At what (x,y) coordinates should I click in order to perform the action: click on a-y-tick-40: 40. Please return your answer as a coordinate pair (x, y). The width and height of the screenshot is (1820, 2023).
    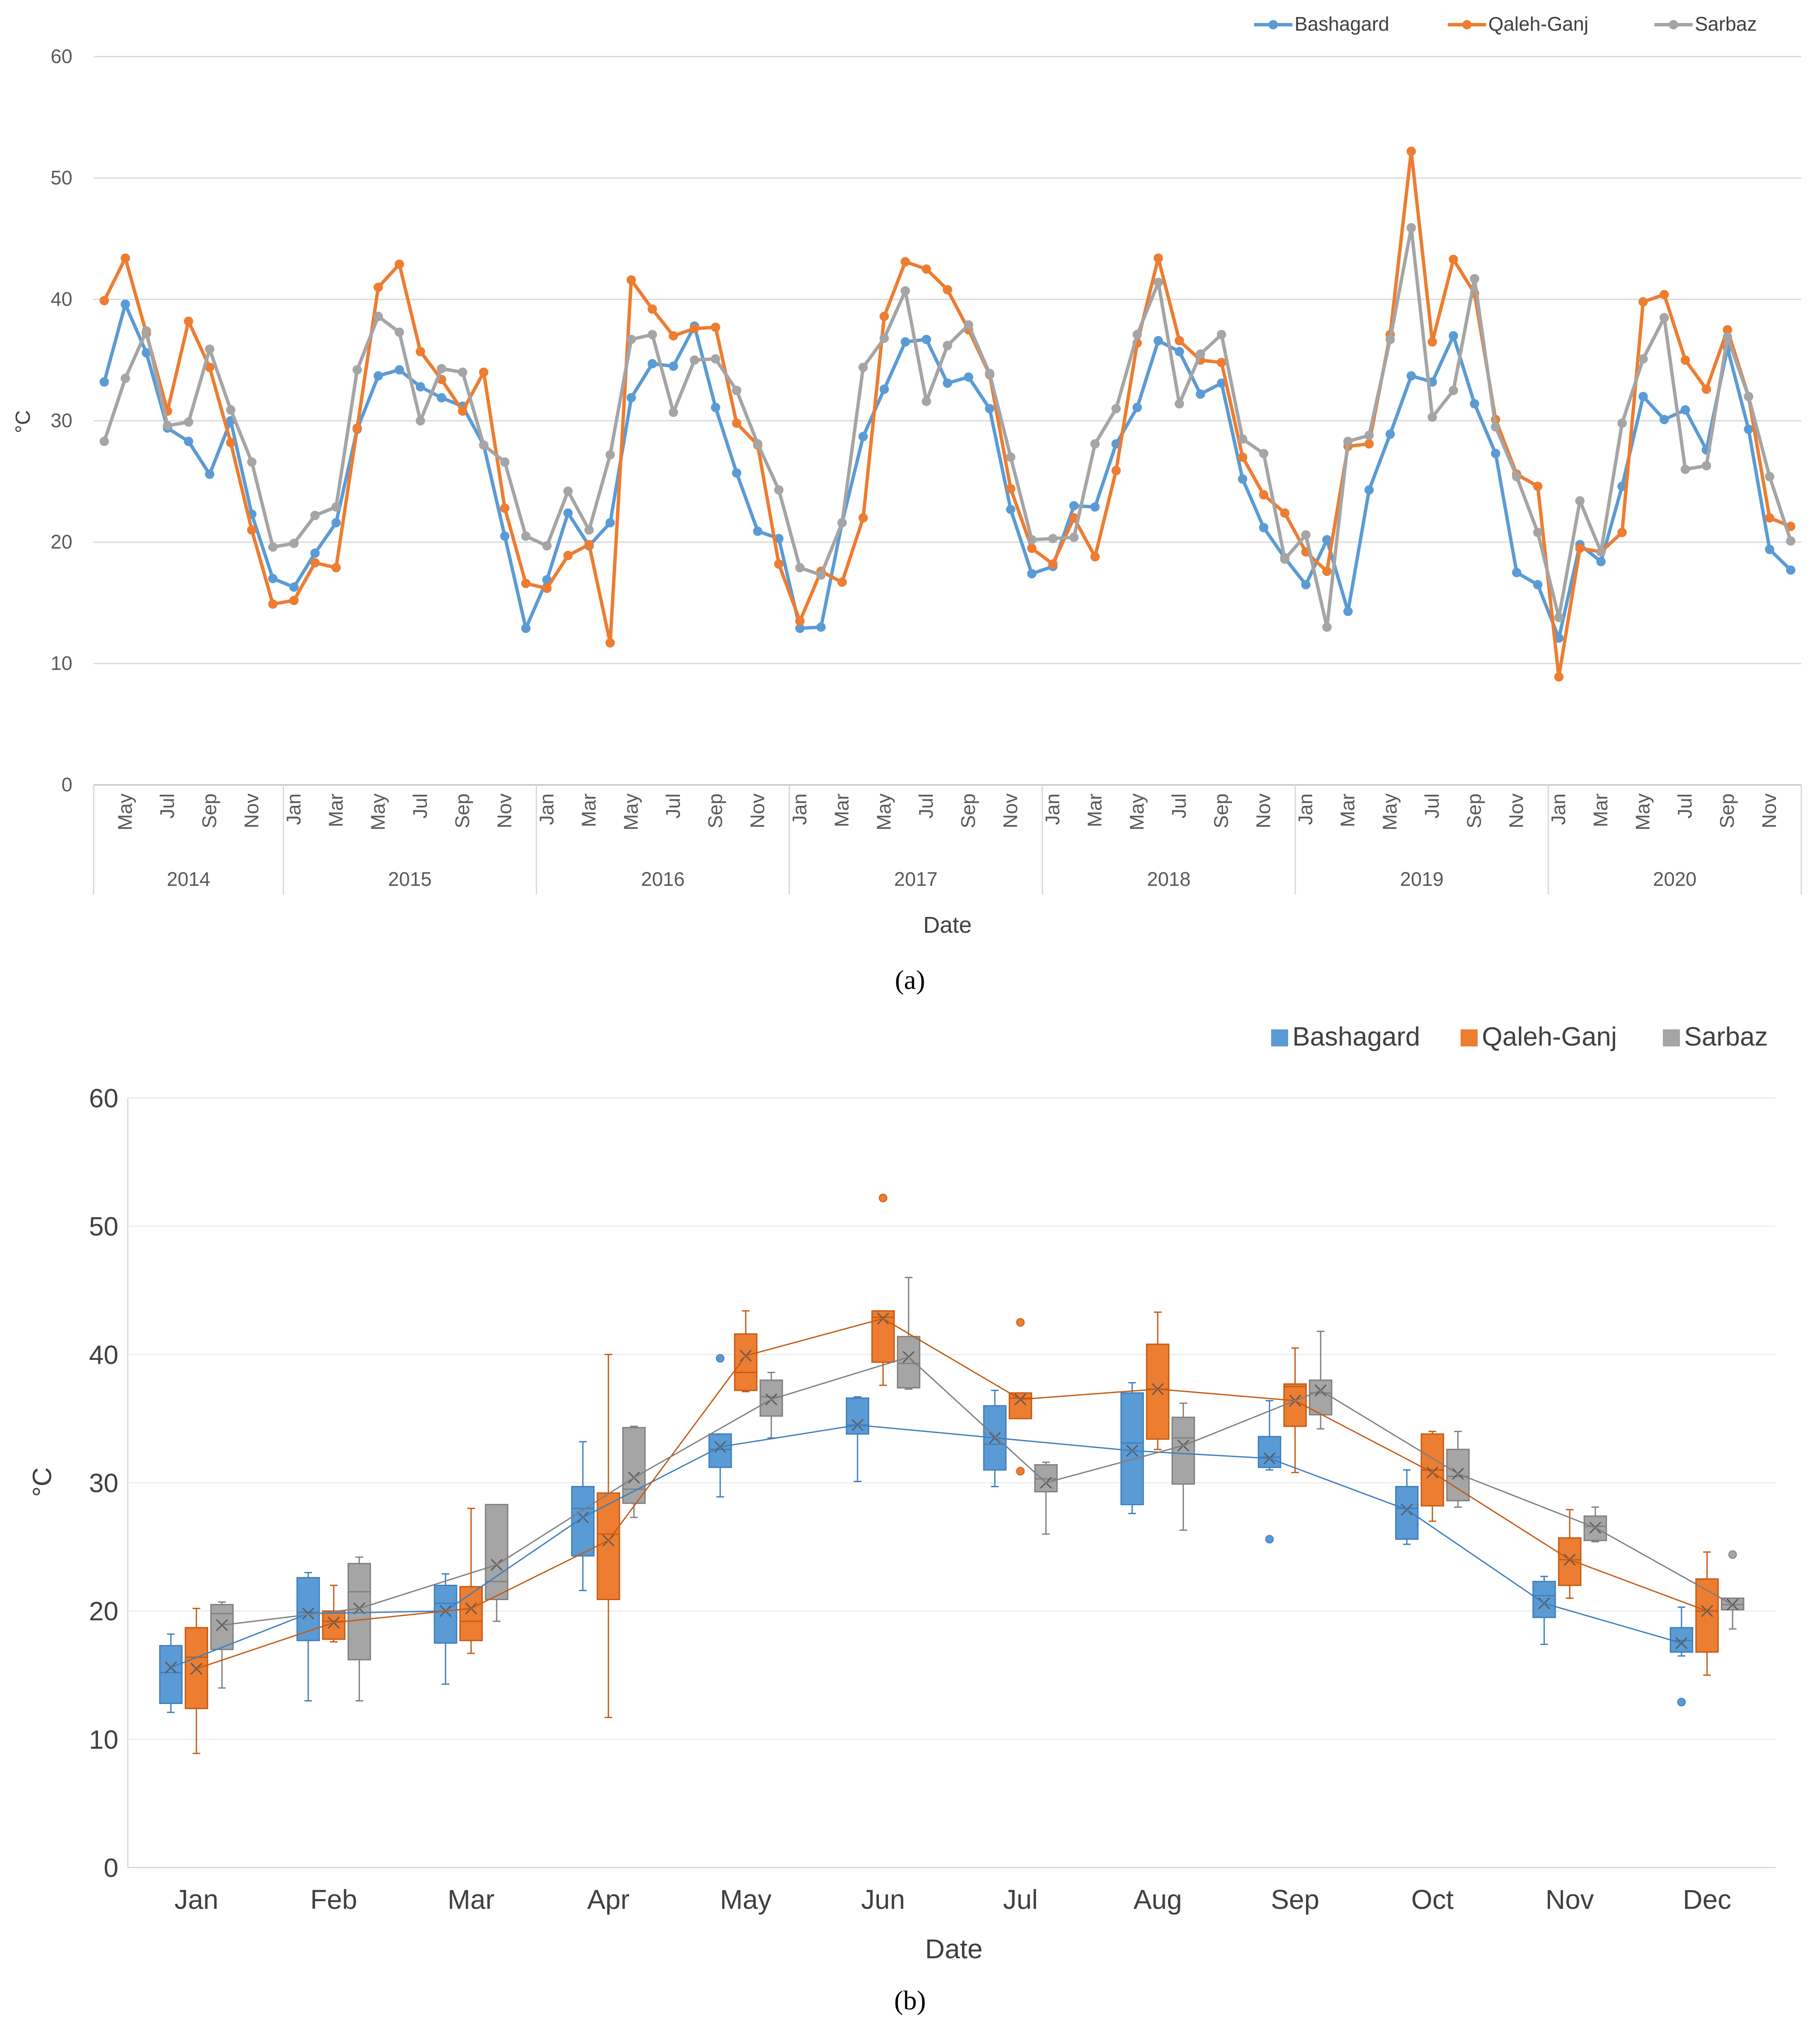
    Looking at the image, I should click on (61, 299).